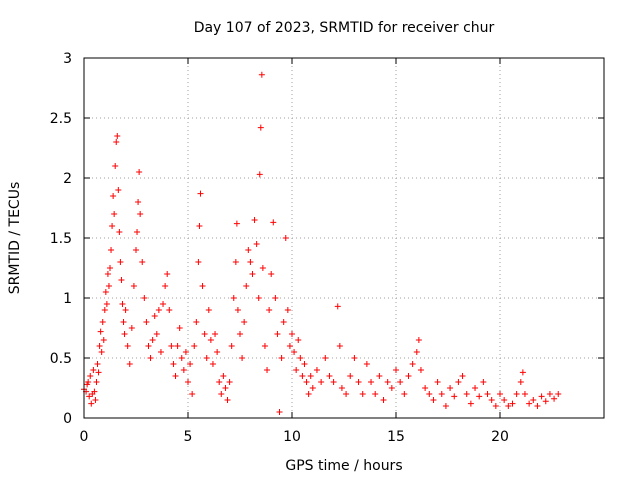  What do you see at coordinates (67, 59) in the screenshot?
I see `y-tick-label: 3` at bounding box center [67, 59].